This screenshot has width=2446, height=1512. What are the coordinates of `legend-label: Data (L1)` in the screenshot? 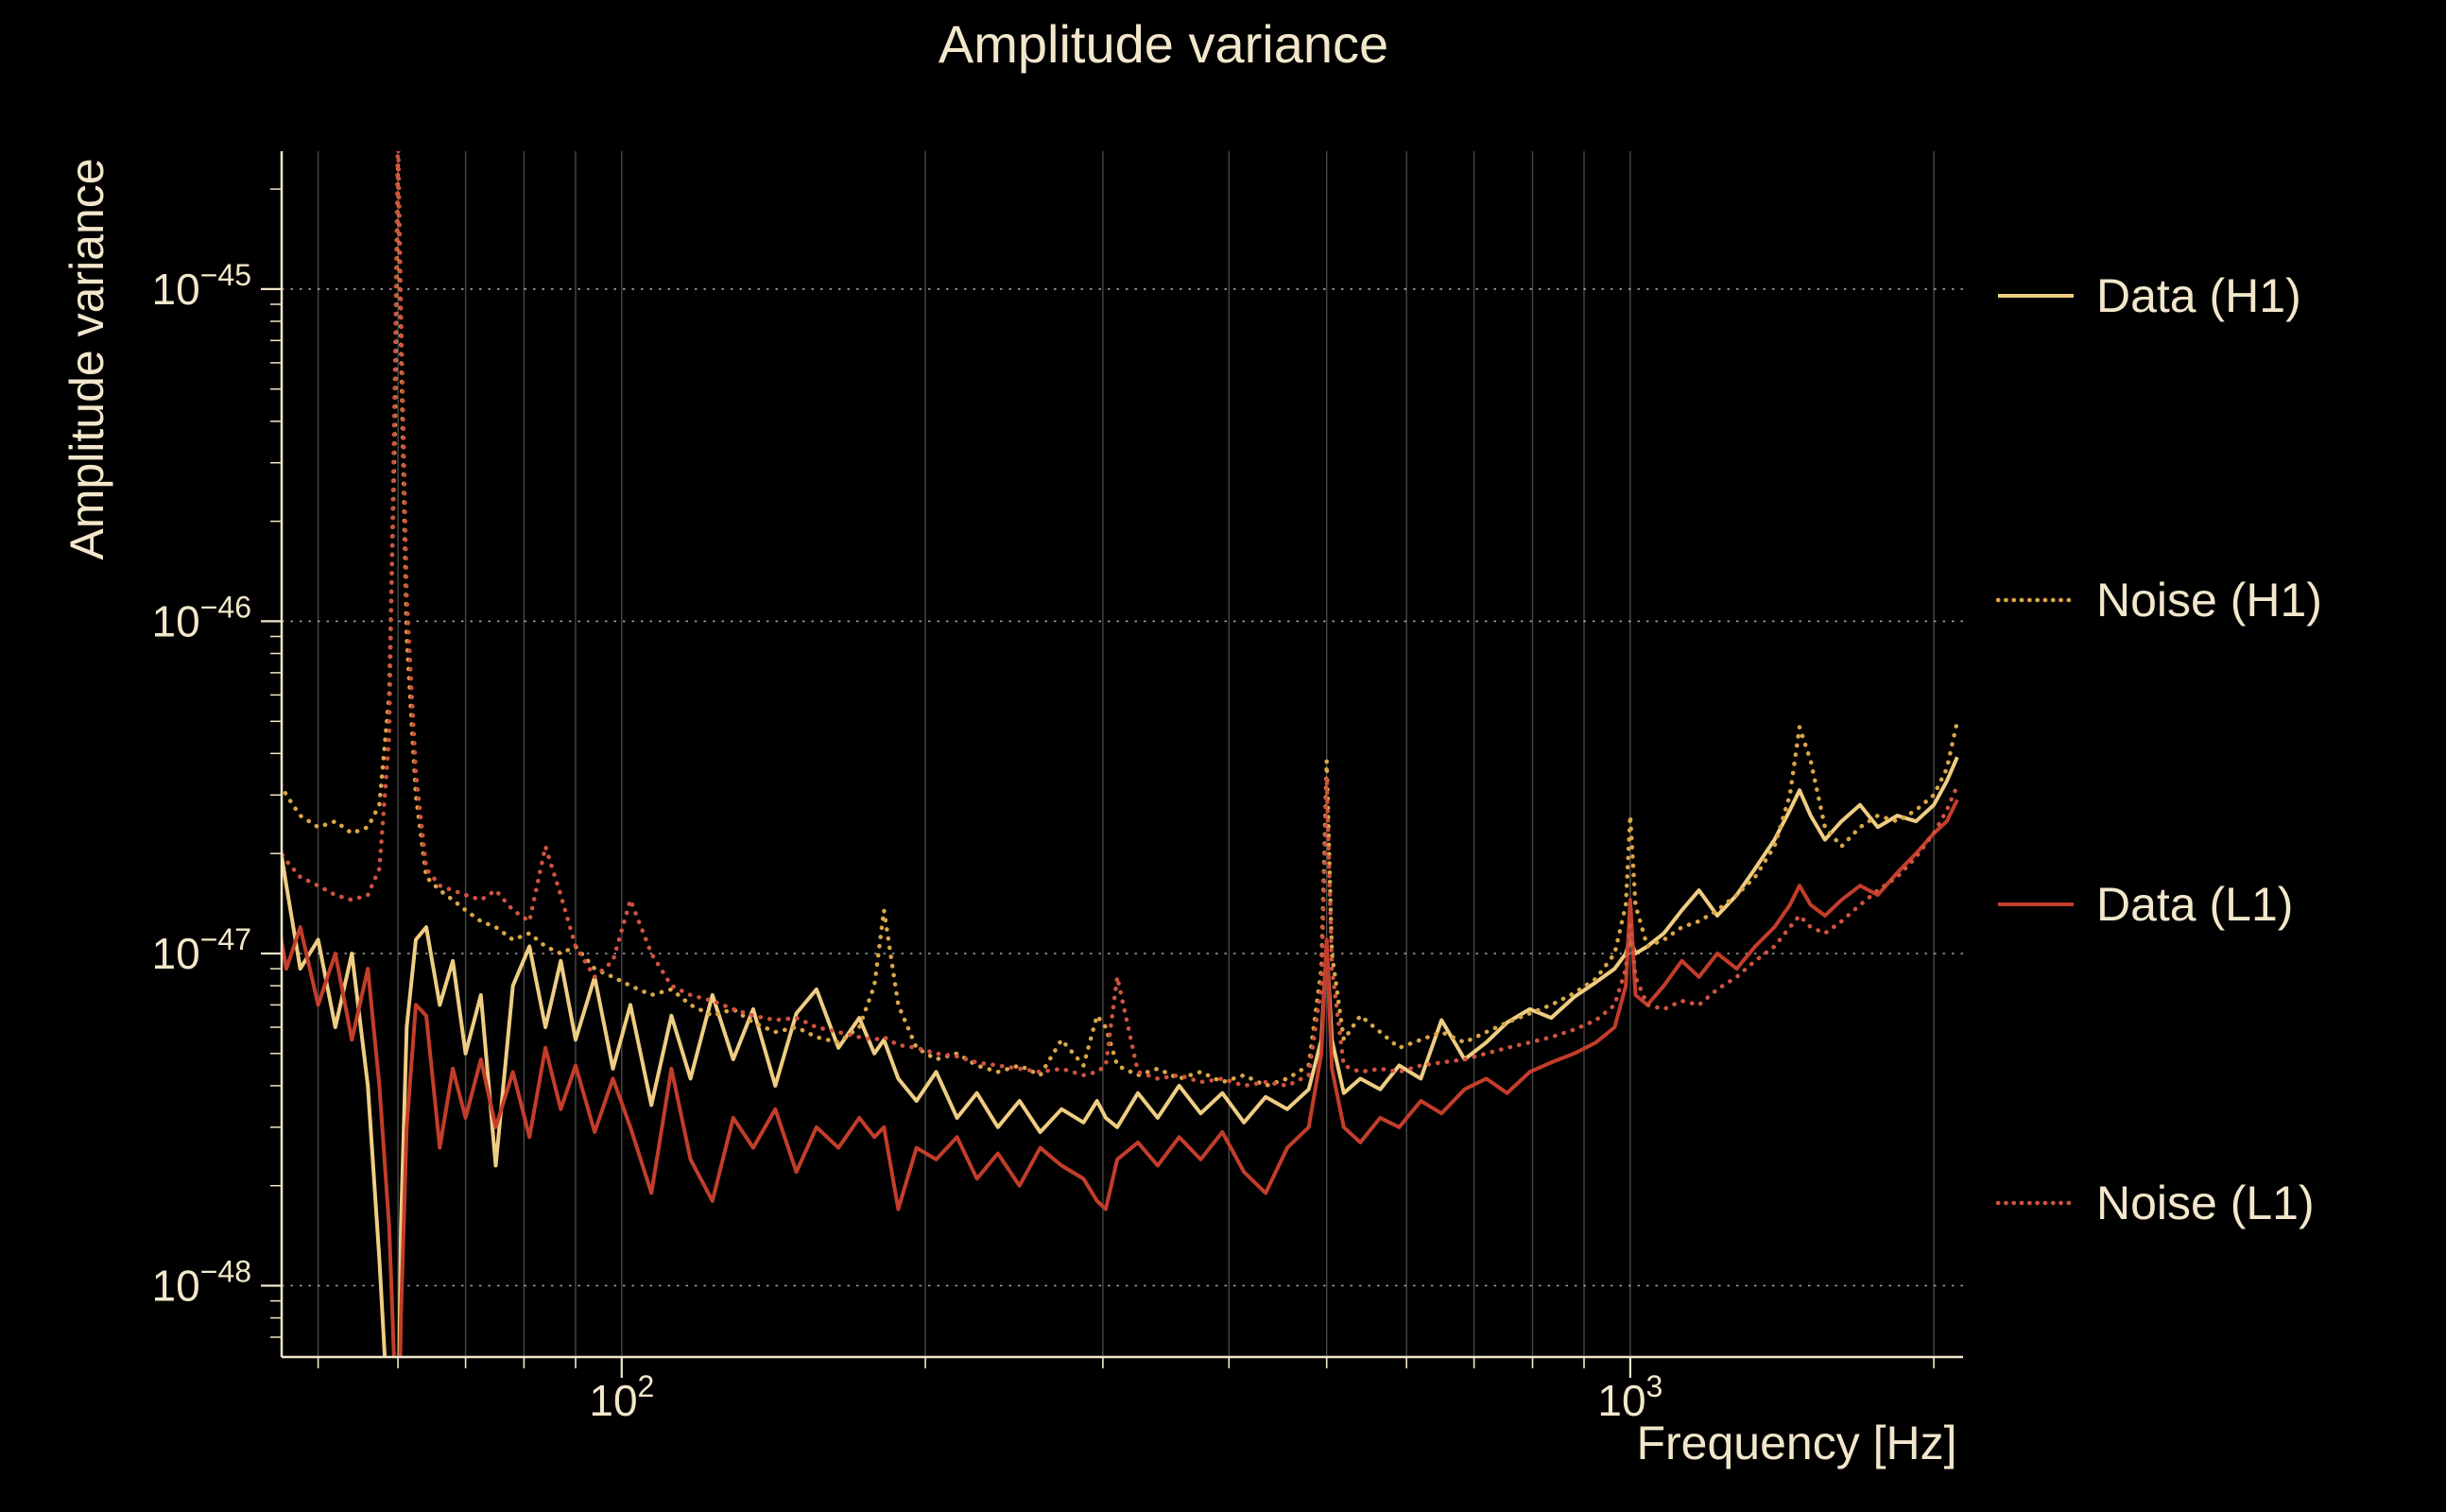 It's located at (2195, 904).